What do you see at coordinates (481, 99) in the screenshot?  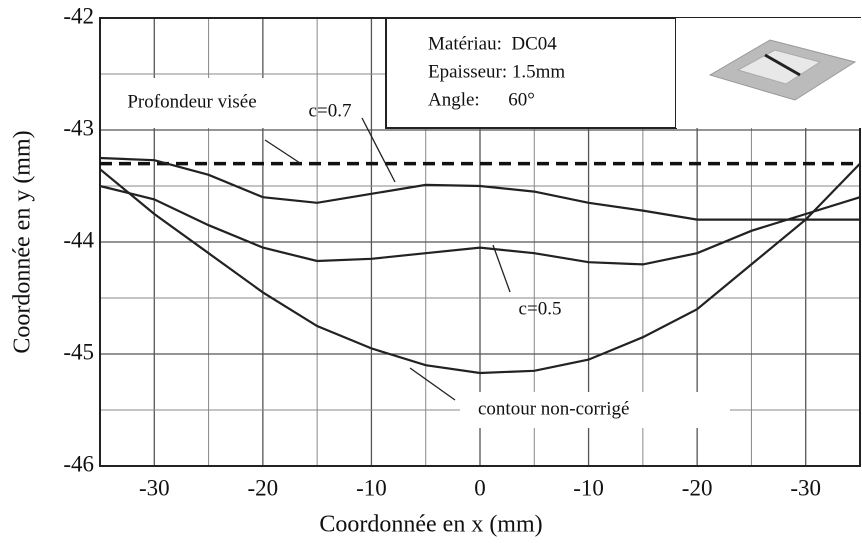 I see `info-text: Angle: 60°` at bounding box center [481, 99].